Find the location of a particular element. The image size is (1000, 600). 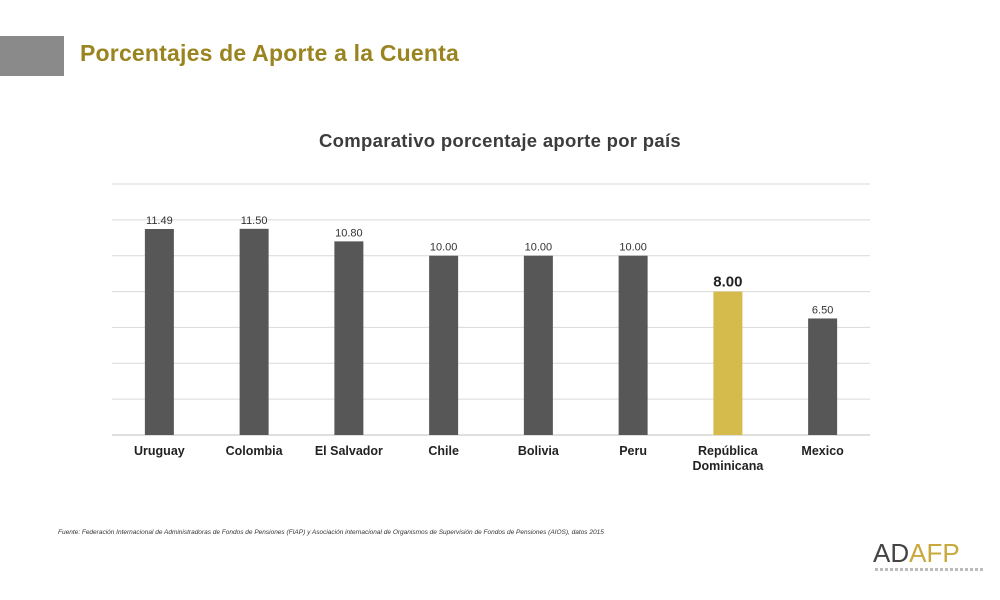

slide-title: Porcentajes de Aporte a la Cuenta is located at coordinates (269, 53).